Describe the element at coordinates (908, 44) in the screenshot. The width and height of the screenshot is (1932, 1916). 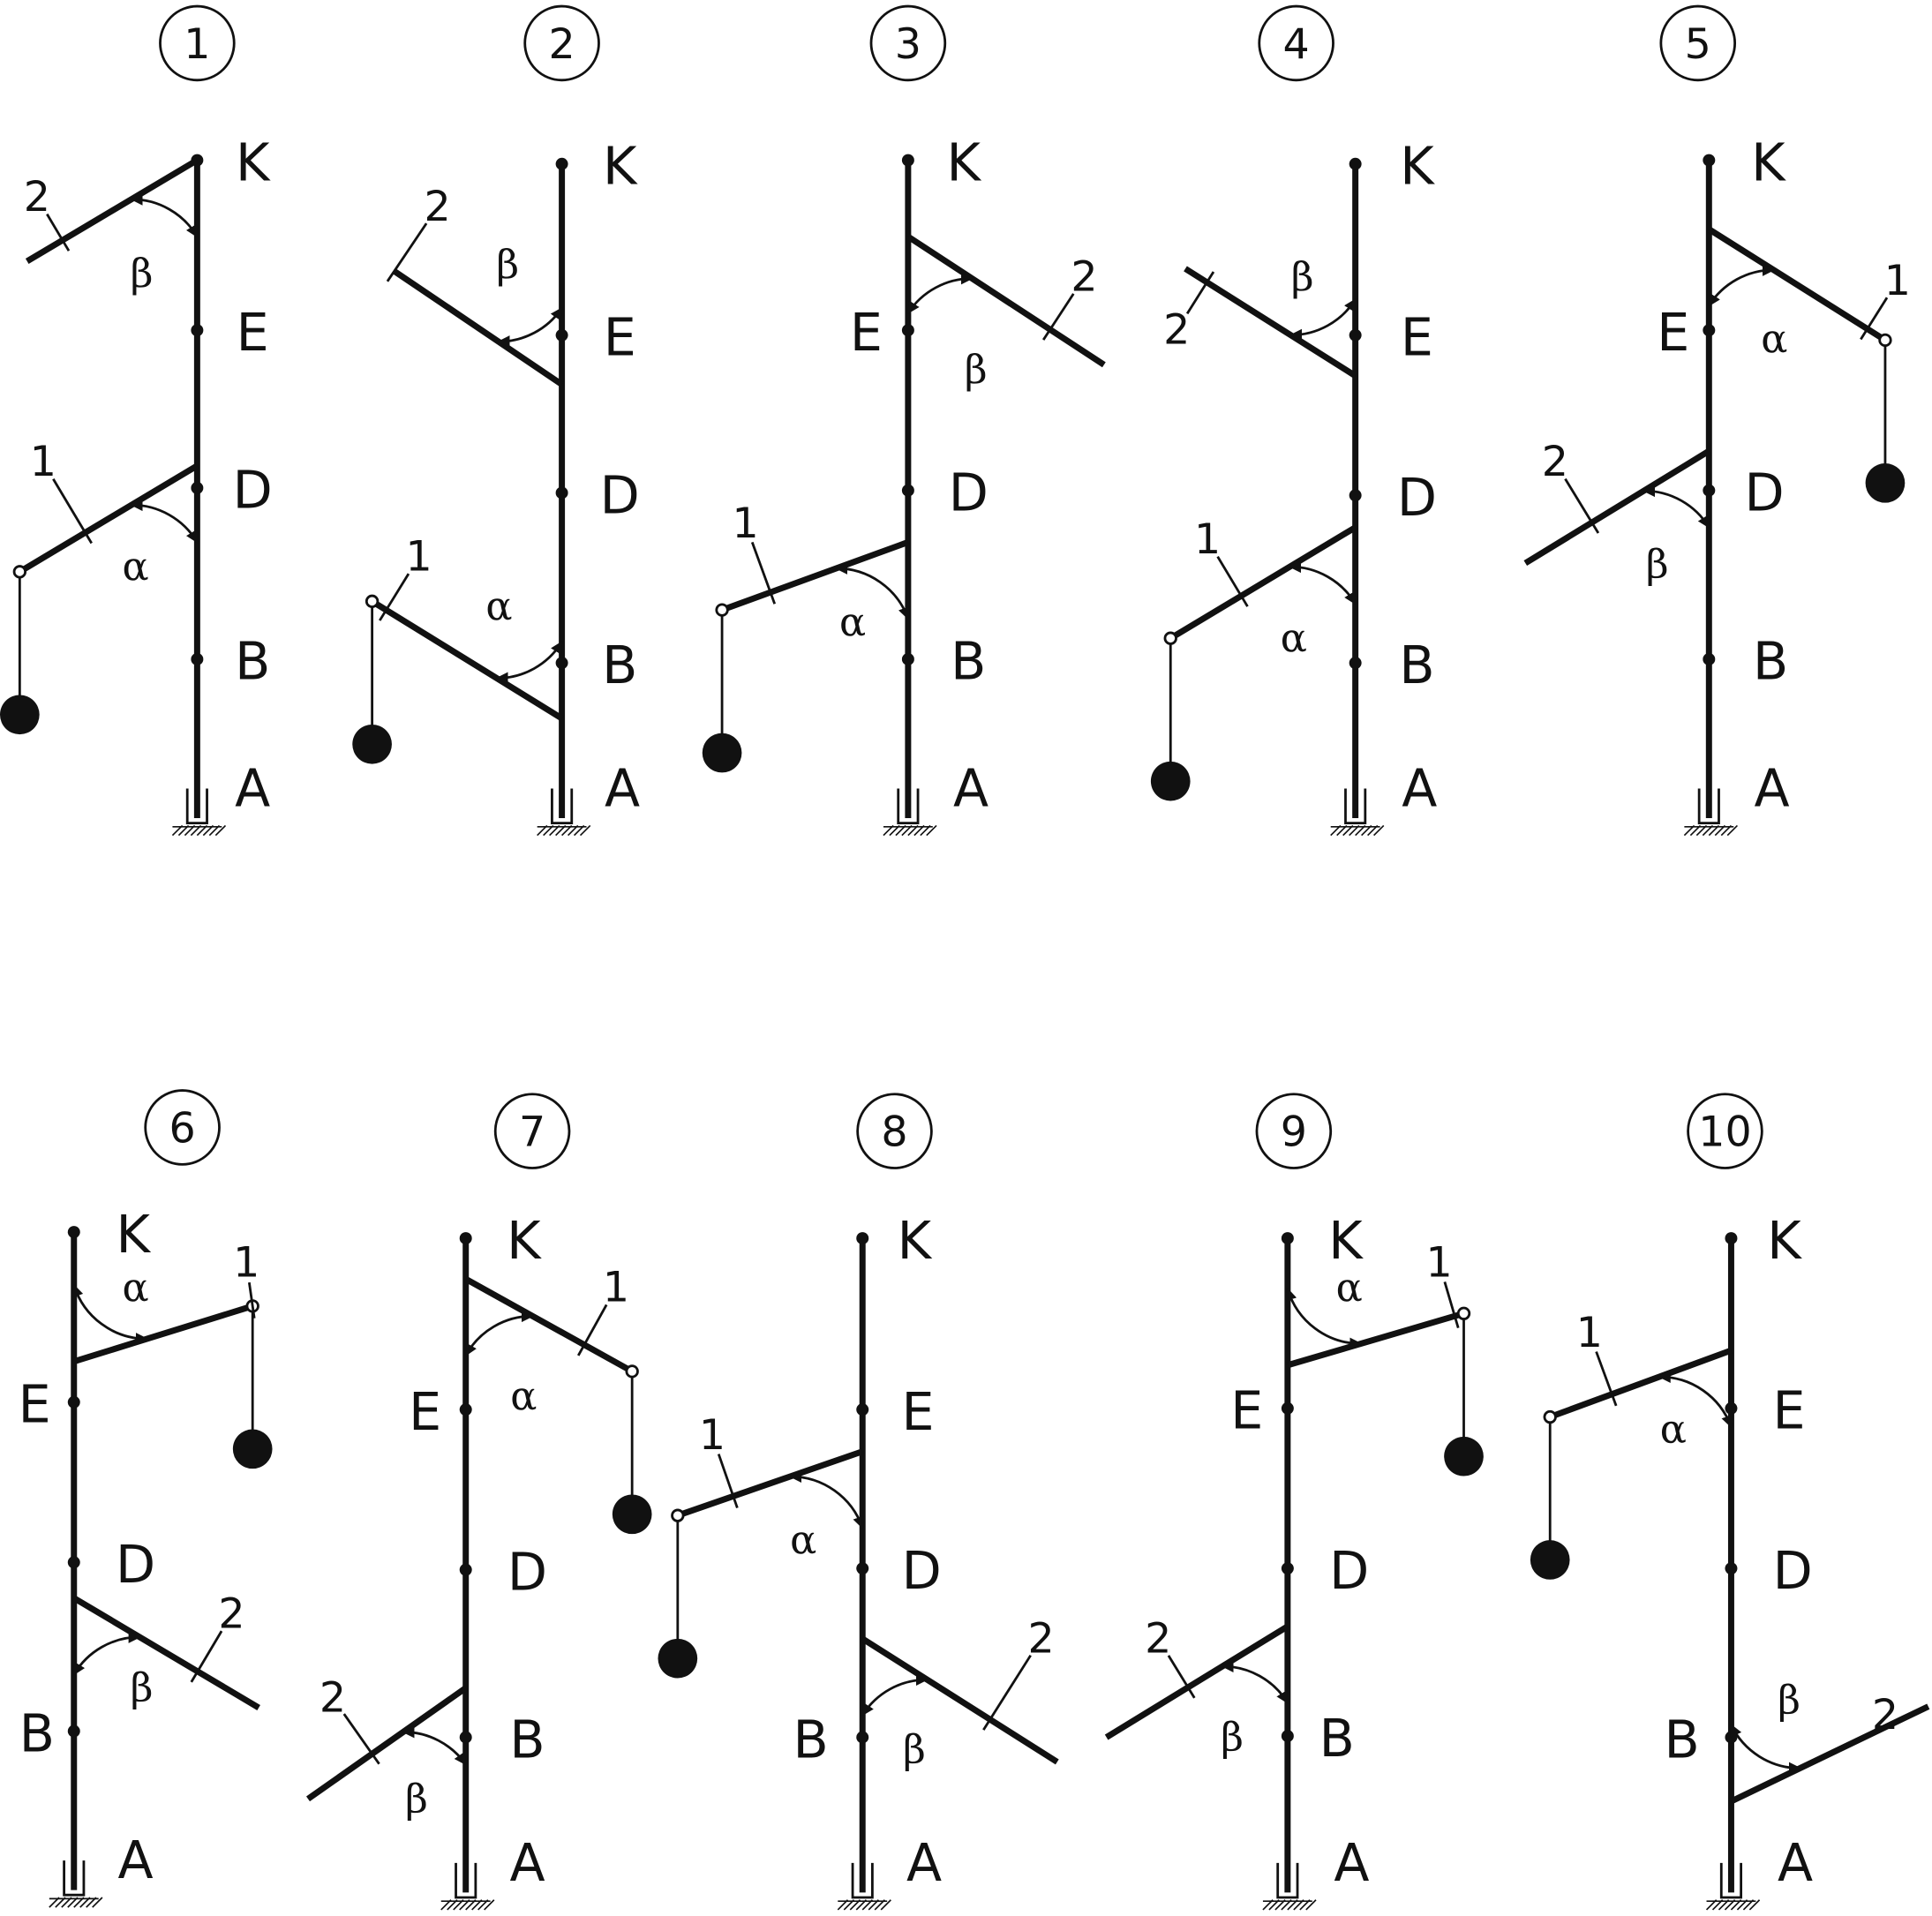
I see `scheme-number: 3` at that location.